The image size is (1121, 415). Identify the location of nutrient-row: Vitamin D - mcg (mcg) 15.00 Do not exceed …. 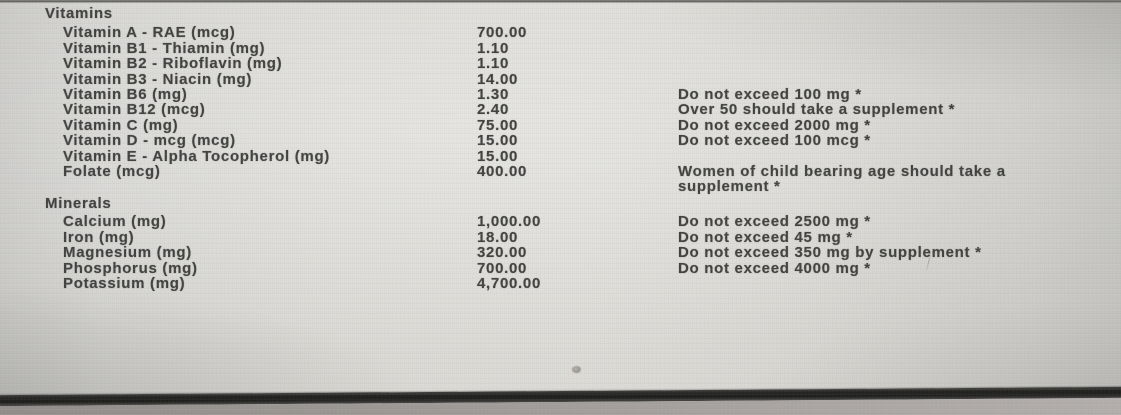
(560, 141).